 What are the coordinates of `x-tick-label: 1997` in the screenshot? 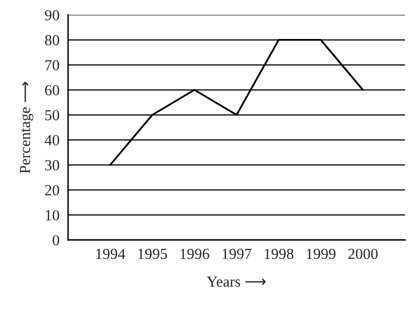 It's located at (237, 254).